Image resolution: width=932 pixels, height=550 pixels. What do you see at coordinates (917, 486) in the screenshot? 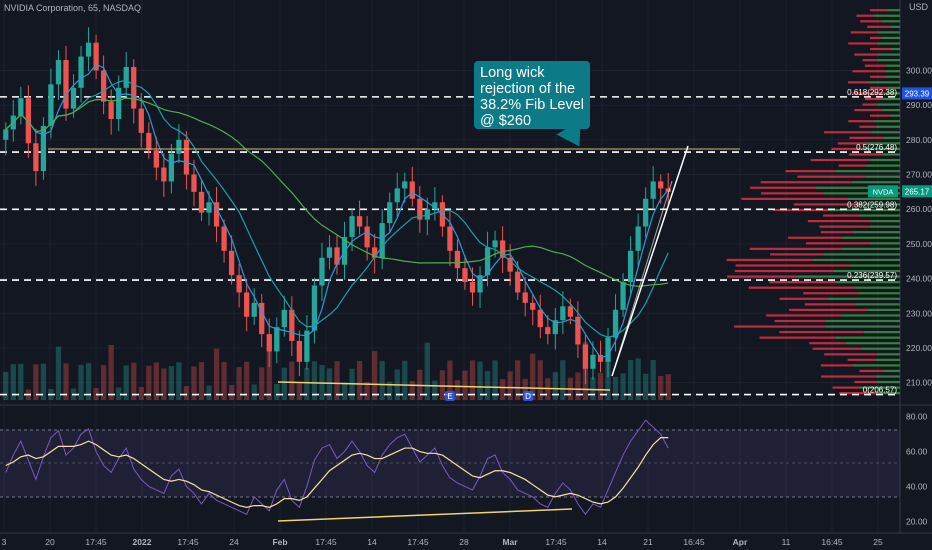
I see `rsi-tick-label: 40.00` at bounding box center [917, 486].